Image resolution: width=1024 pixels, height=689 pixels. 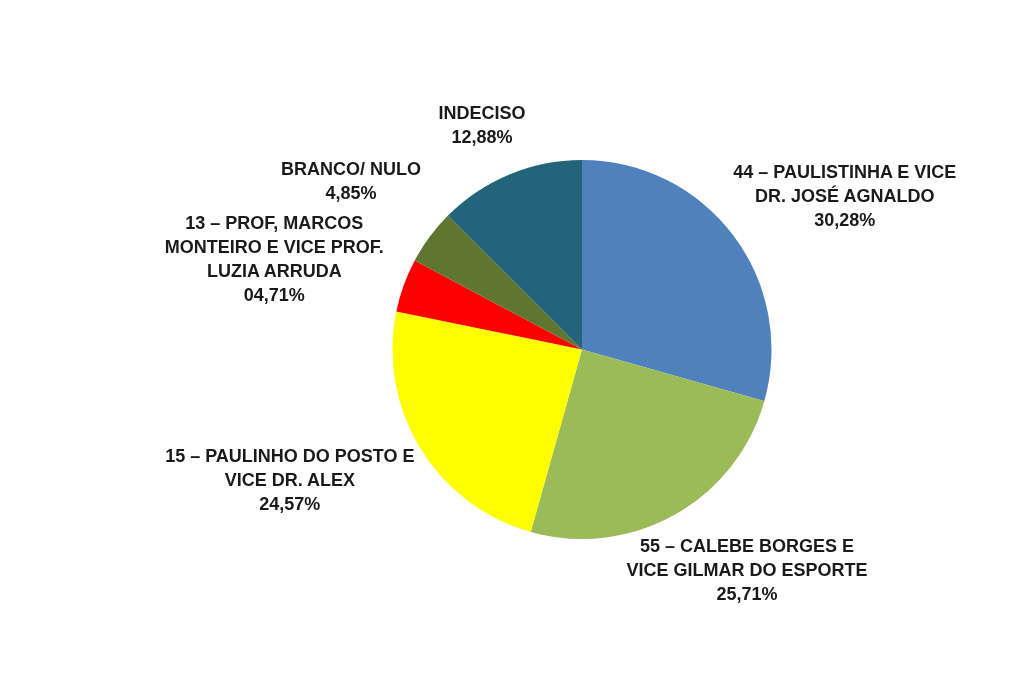 What do you see at coordinates (747, 593) in the screenshot?
I see `data-label: 25,71%` at bounding box center [747, 593].